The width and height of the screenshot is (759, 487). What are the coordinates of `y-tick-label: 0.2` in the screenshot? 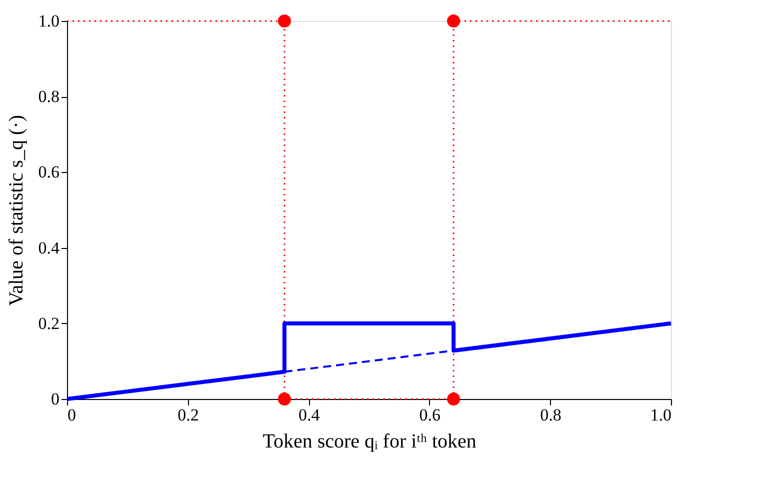 It's located at (49, 323).